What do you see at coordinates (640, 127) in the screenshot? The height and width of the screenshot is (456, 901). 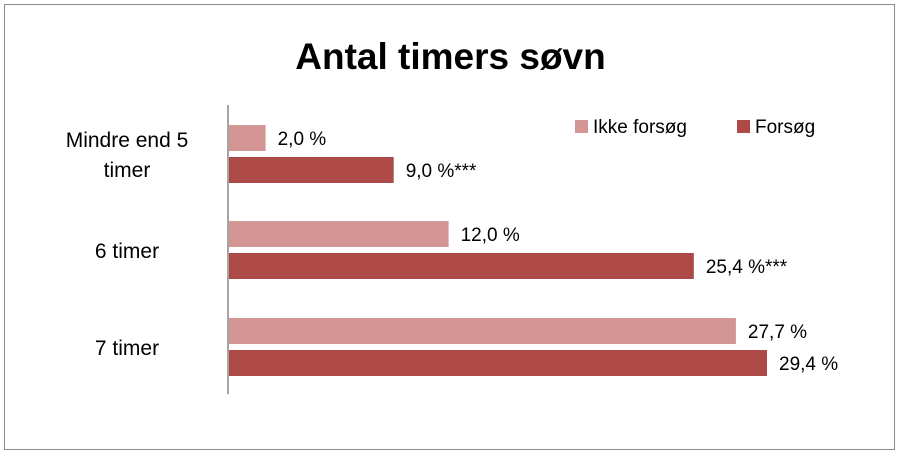 I see `legend-label: Ikke forsøg` at bounding box center [640, 127].